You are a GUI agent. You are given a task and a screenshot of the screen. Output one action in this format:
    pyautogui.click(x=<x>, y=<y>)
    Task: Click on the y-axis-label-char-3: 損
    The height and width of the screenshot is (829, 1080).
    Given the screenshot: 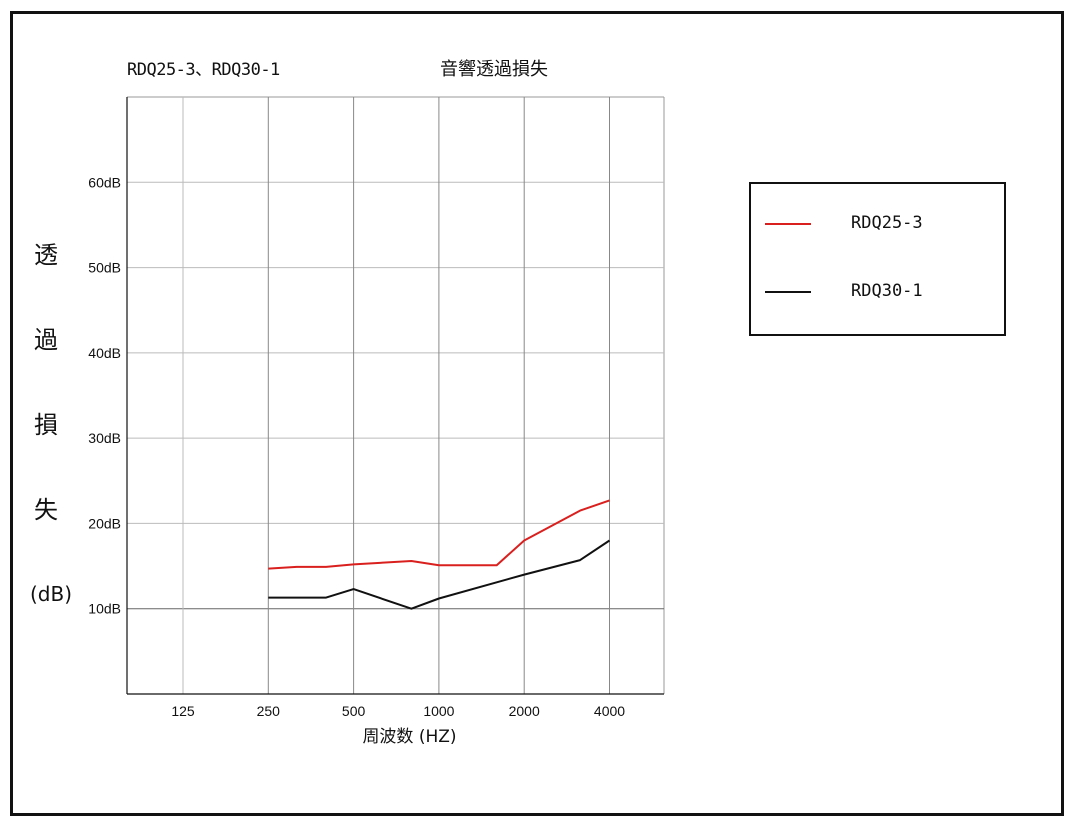 What is the action you would take?
    pyautogui.click(x=46, y=425)
    